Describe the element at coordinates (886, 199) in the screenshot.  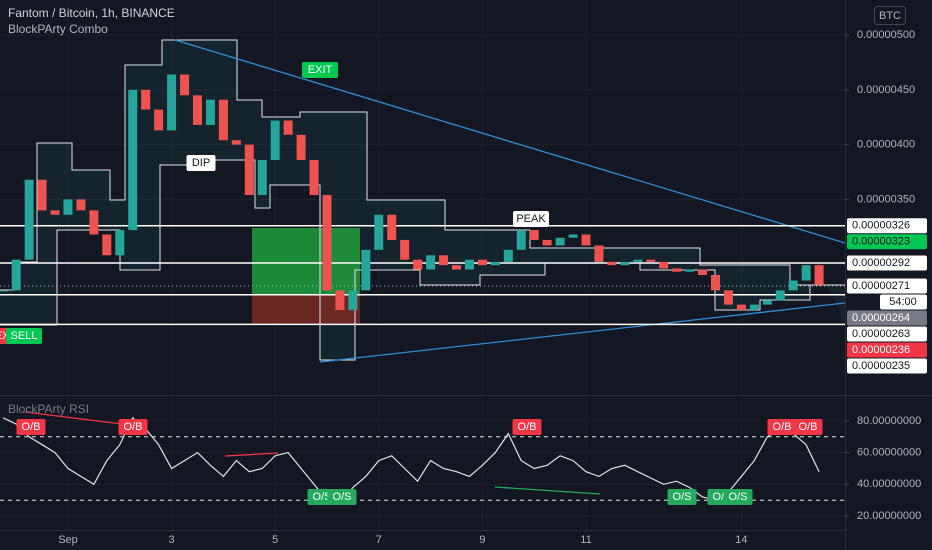
I see `y-tick-label: 0.00000350` at that location.